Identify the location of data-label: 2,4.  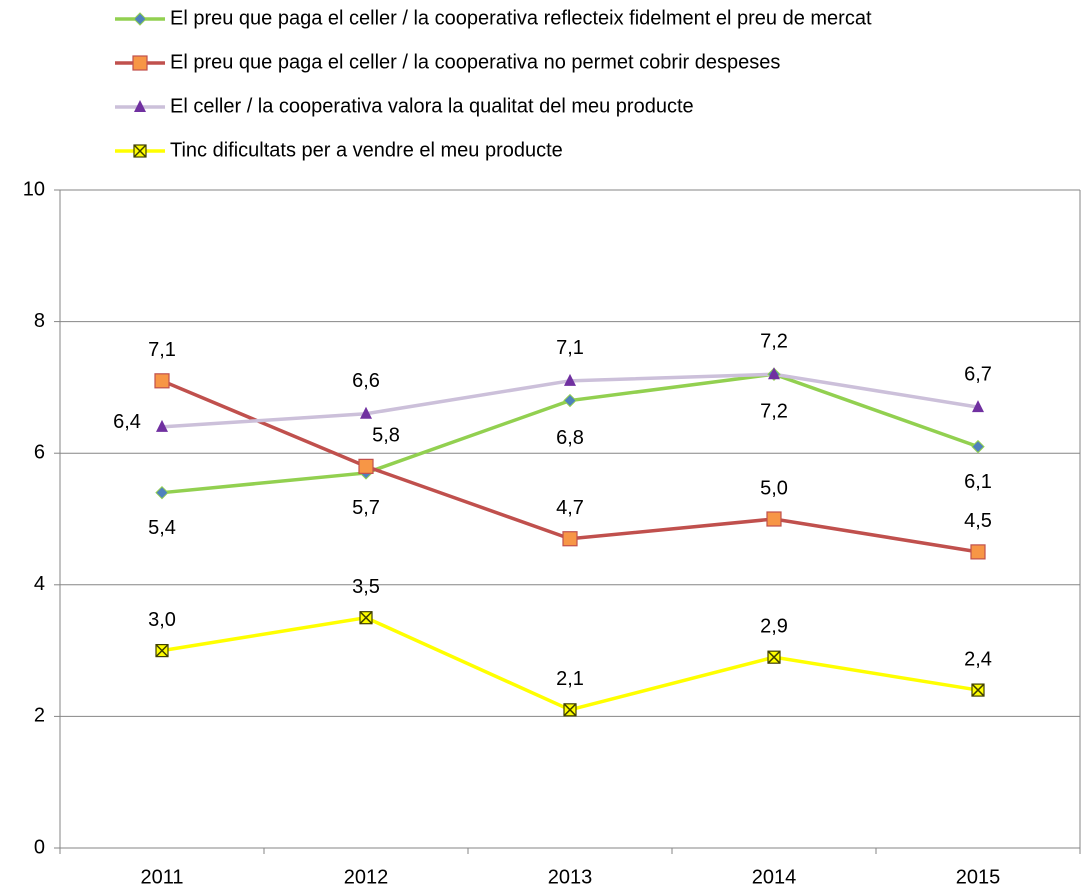
(978, 659).